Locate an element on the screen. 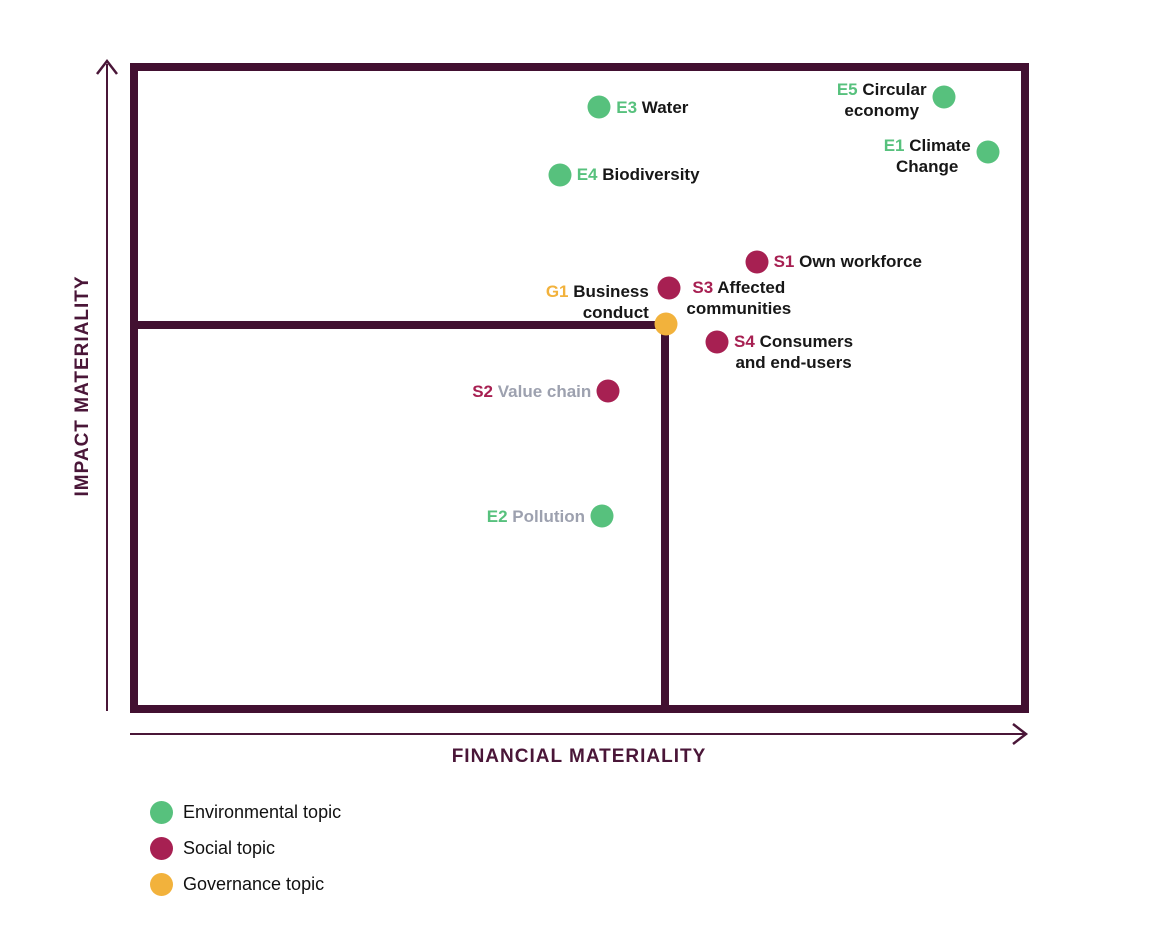  legend-item-environmental: Environmental topic is located at coordinates (245, 812).